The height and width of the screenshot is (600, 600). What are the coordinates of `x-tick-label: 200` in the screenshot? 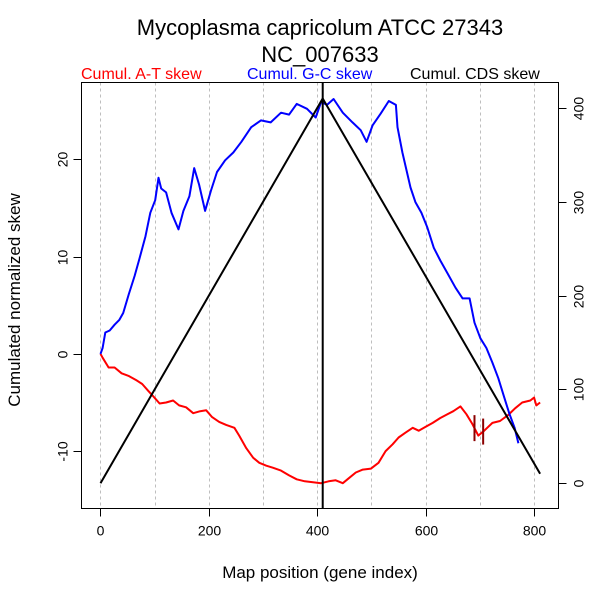 It's located at (210, 531).